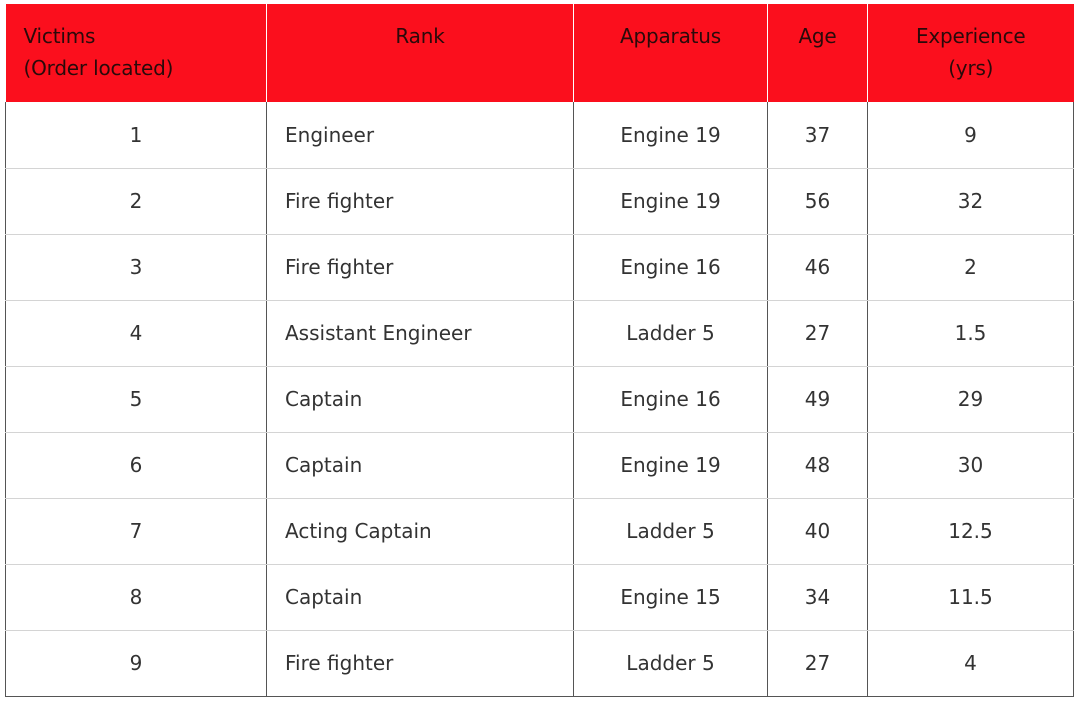 This screenshot has width=1080, height=707. I want to click on table-row: 1 Engineer Engine 19 37 9, so click(539, 135).